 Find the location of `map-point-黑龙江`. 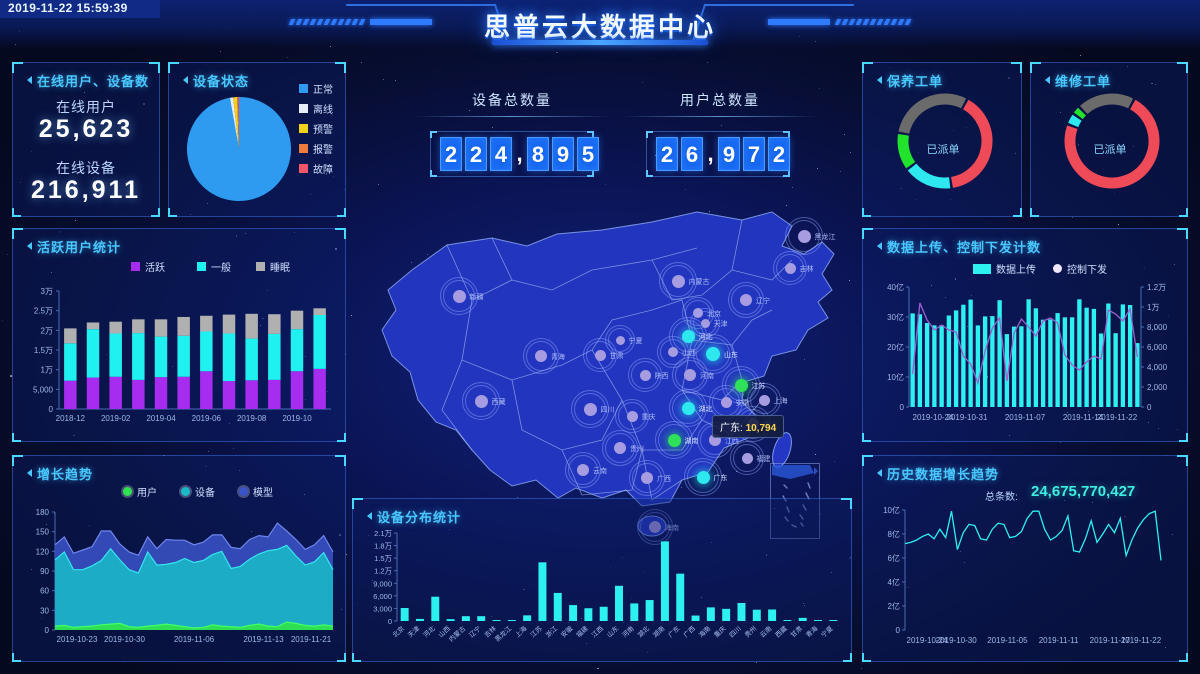

map-point-黑龙江 is located at coordinates (804, 236).